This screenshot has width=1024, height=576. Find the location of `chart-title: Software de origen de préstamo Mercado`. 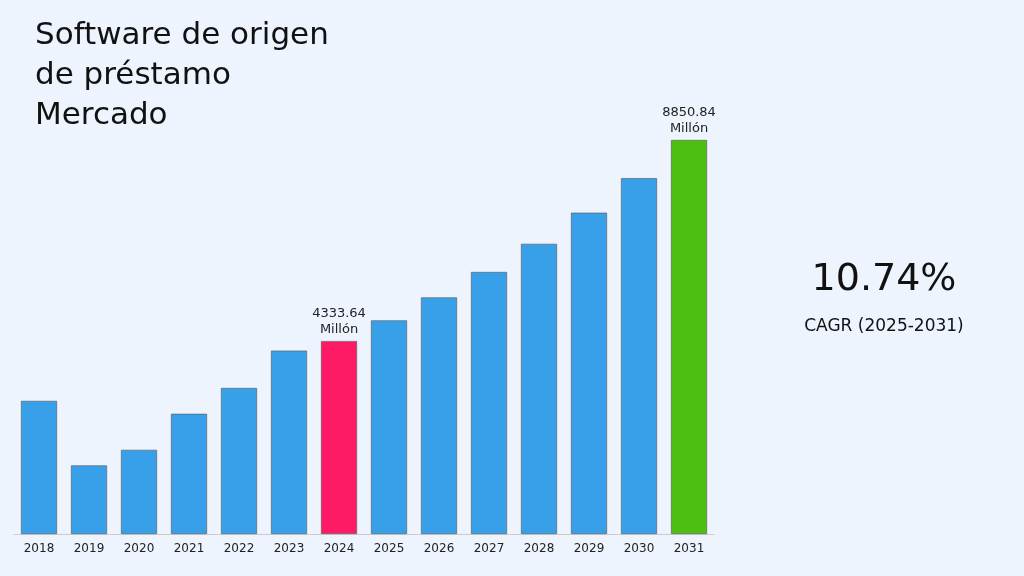

chart-title: Software de origen de préstamo Mercado is located at coordinates (187, 73).